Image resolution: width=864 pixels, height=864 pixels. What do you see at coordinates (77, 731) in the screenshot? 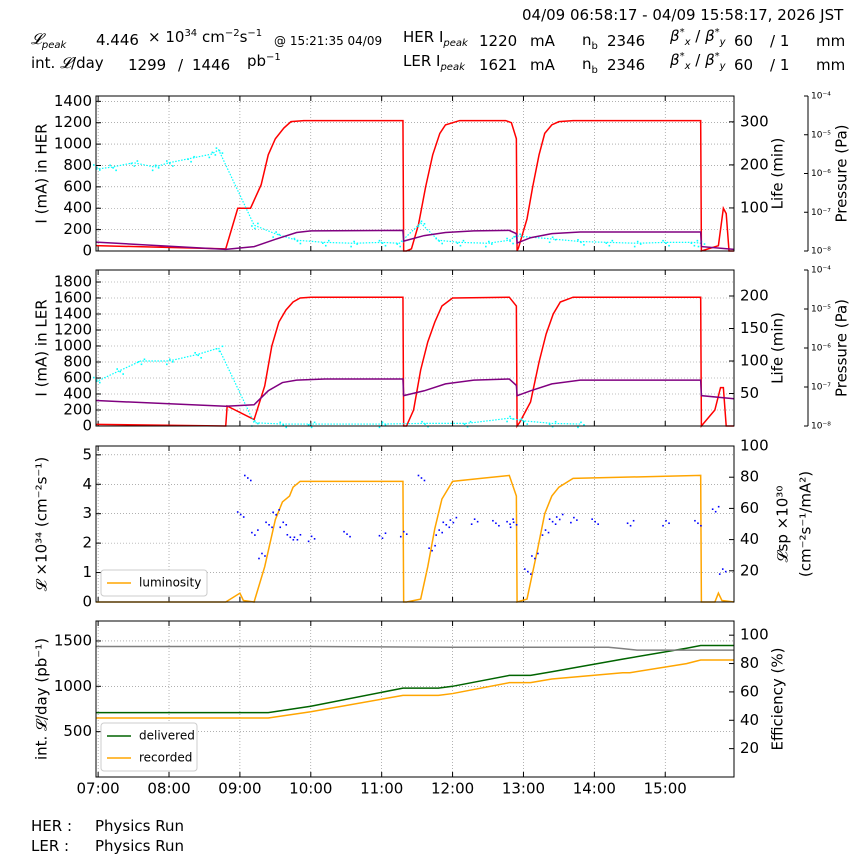
I see `intlumi-ytick-label: 500` at bounding box center [77, 731].